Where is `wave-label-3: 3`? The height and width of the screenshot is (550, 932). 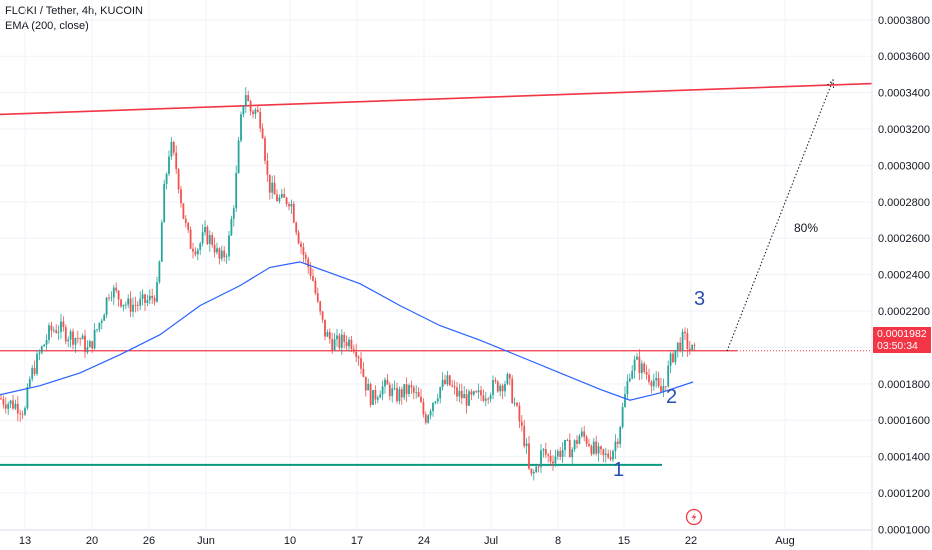 wave-label-3: 3 is located at coordinates (699, 299).